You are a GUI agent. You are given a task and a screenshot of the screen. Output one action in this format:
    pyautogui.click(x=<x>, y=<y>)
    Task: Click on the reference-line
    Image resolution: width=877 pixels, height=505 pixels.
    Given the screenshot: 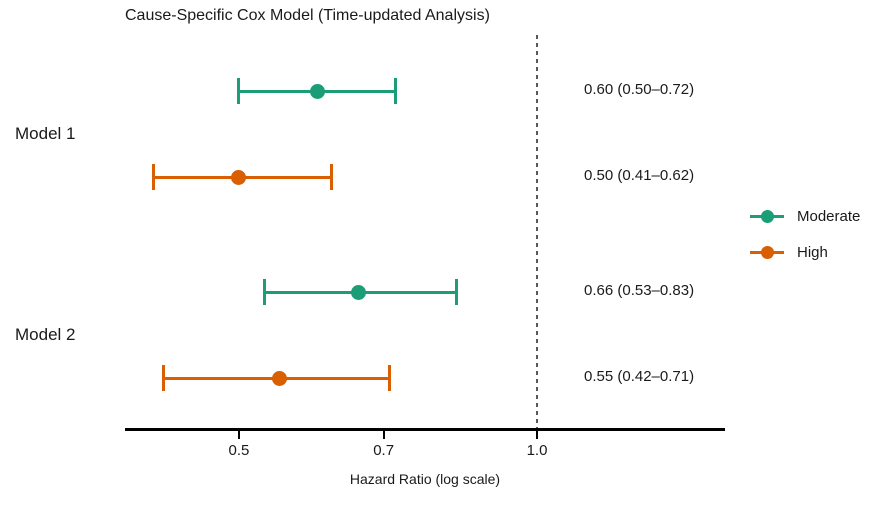 What is the action you would take?
    pyautogui.click(x=537, y=232)
    